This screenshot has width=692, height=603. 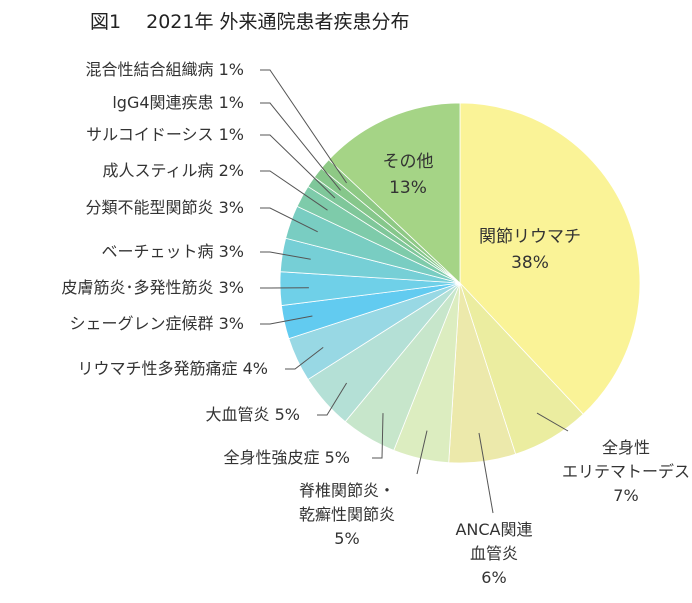 What do you see at coordinates (530, 250) in the screenshot?
I see `slice-label-0: 関節リウマチ 38%` at bounding box center [530, 250].